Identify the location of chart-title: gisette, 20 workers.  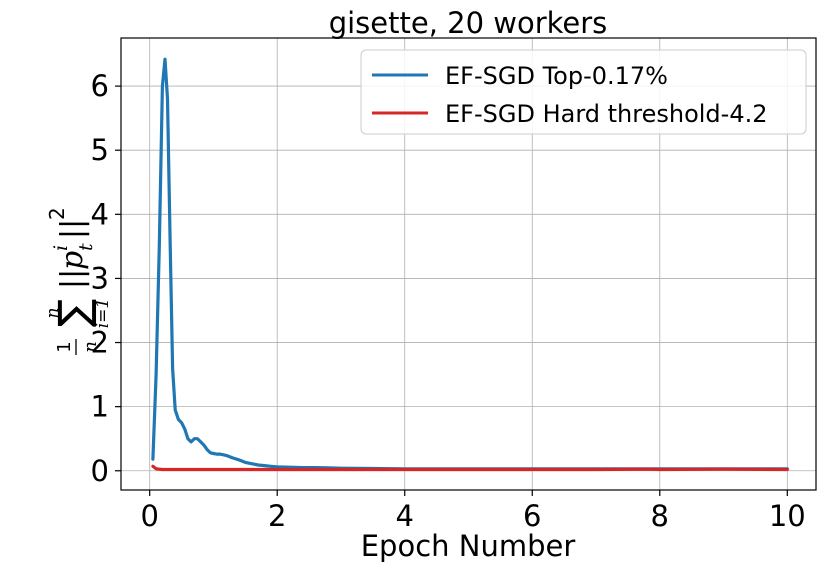
(468, 23).